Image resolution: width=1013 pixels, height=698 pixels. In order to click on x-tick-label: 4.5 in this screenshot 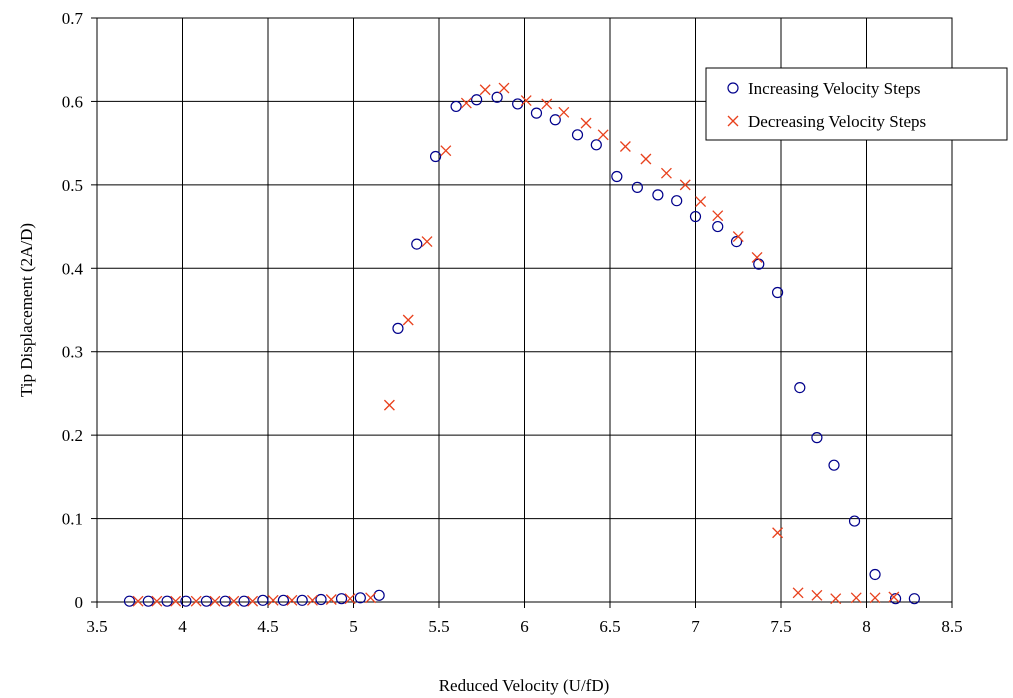, I will do `click(267, 626)`.